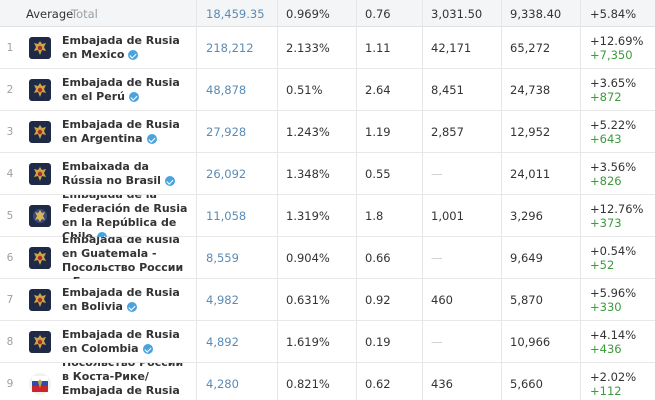  I want to click on er-value: 1.619%, so click(308, 342).